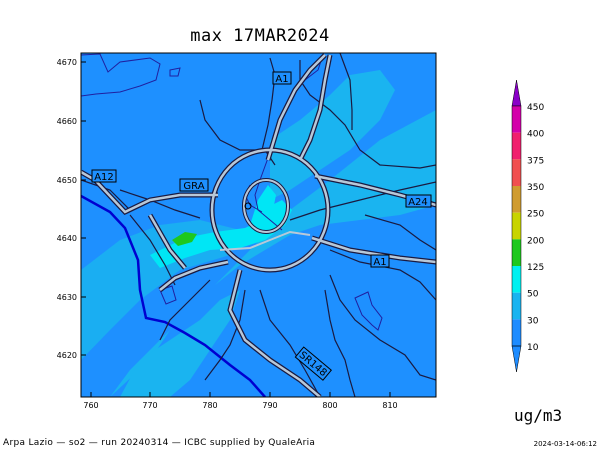 The height and width of the screenshot is (450, 600). I want to click on y-tick-label: 4670, so click(67, 62).